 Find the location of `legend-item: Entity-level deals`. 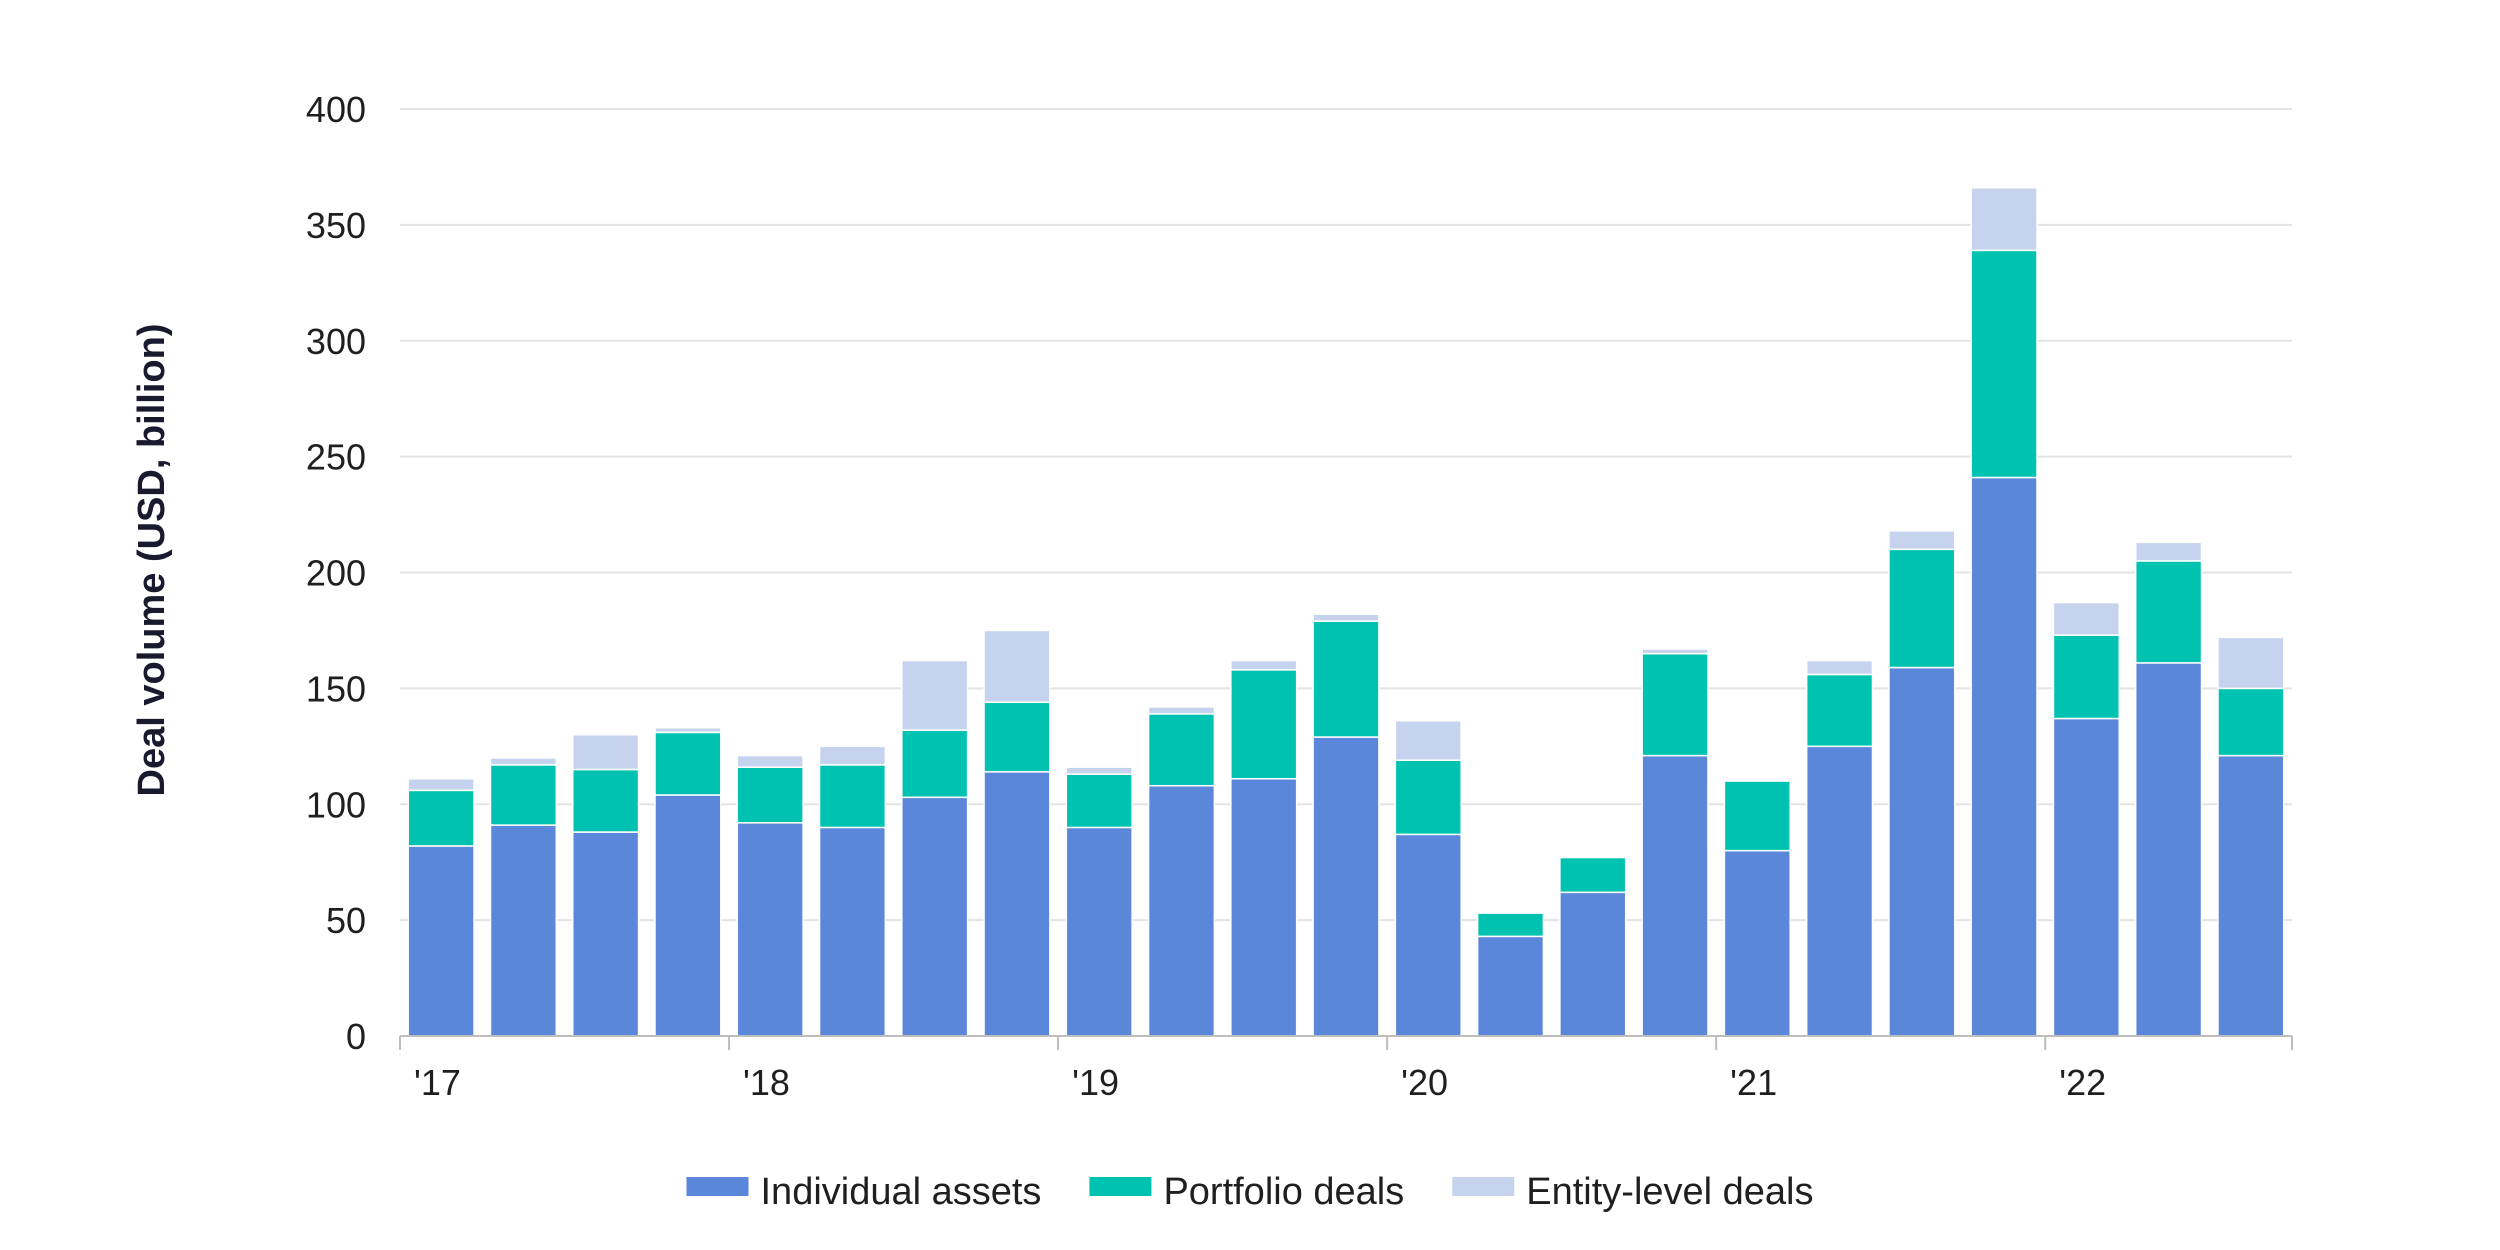

legend-item: Entity-level deals is located at coordinates (1633, 1192).